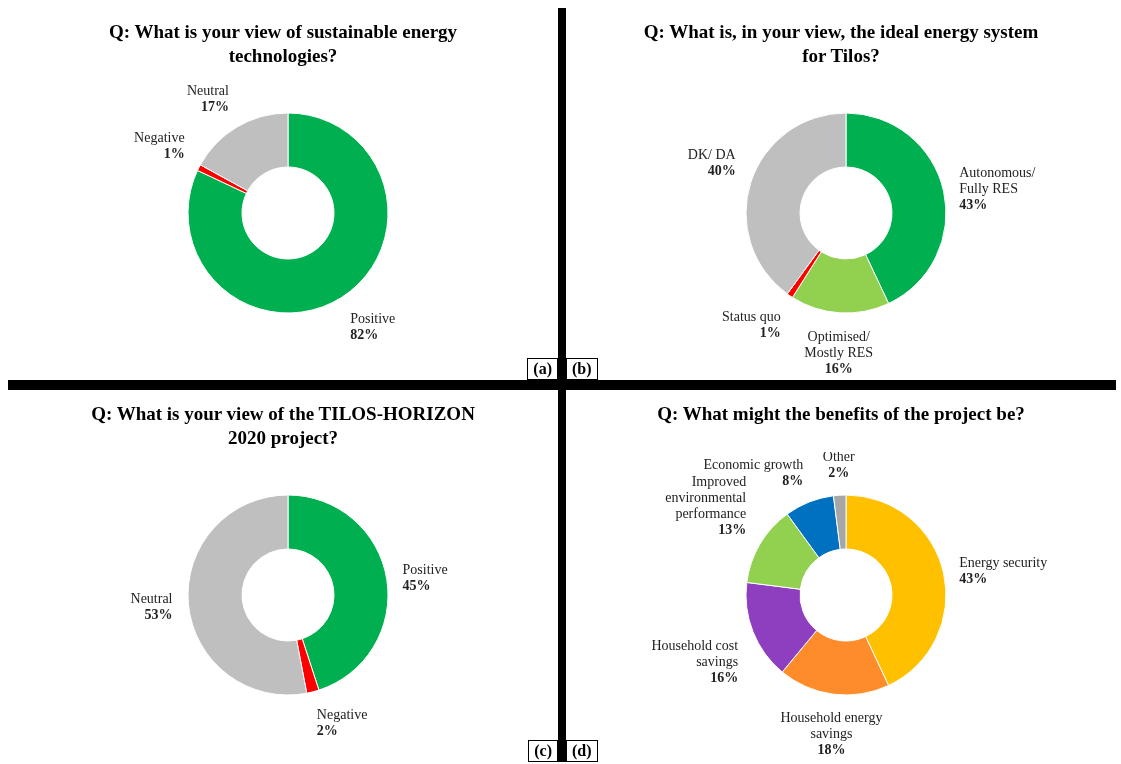 This screenshot has width=1121, height=764. What do you see at coordinates (841, 44) in the screenshot?
I see `chart-title: Q: What is, in your view, the ideal energy system for Tilos?` at bounding box center [841, 44].